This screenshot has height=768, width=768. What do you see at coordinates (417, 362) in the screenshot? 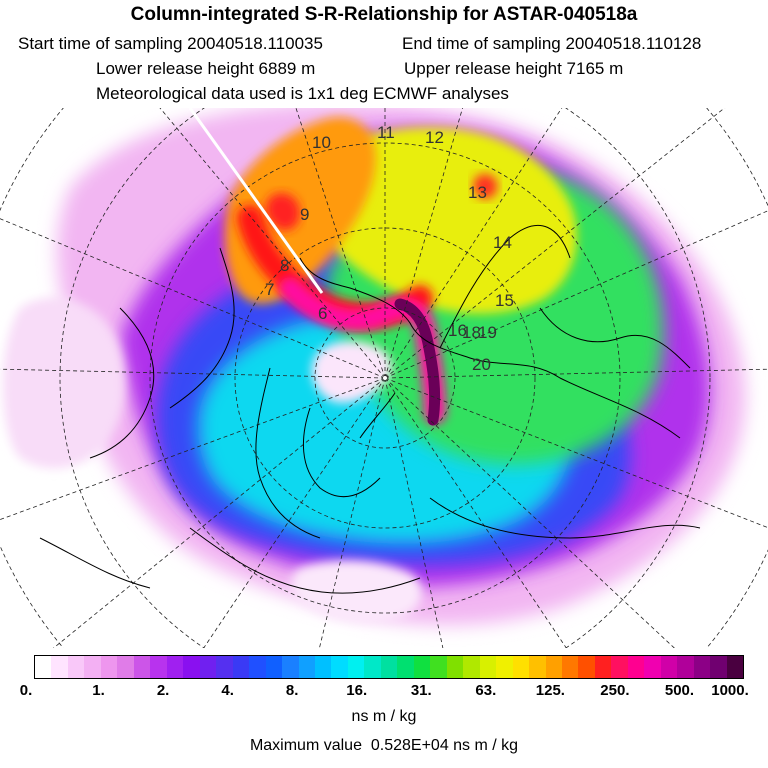
I see `field-maroon-band` at bounding box center [417, 362].